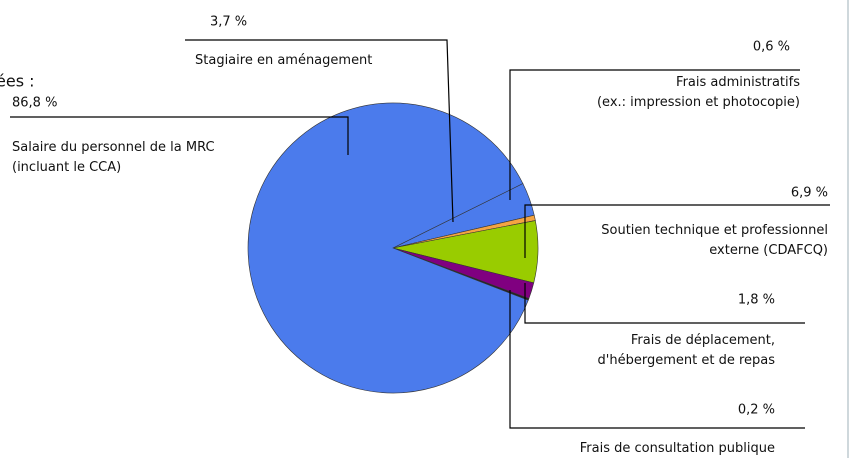  Describe the element at coordinates (17, 81) in the screenshot. I see `fragment-text: ées :` at that location.